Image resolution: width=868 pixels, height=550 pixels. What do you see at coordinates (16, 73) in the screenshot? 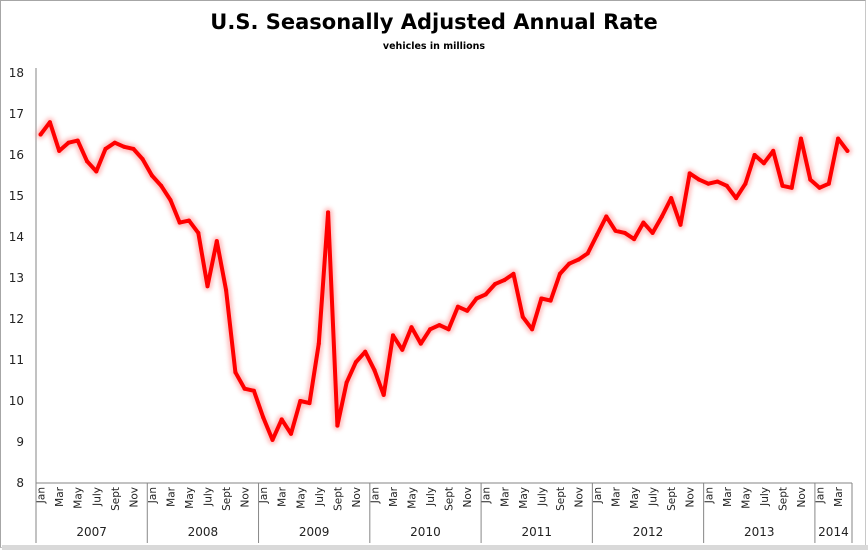
I see `y-tick-label: 18` at bounding box center [16, 73].